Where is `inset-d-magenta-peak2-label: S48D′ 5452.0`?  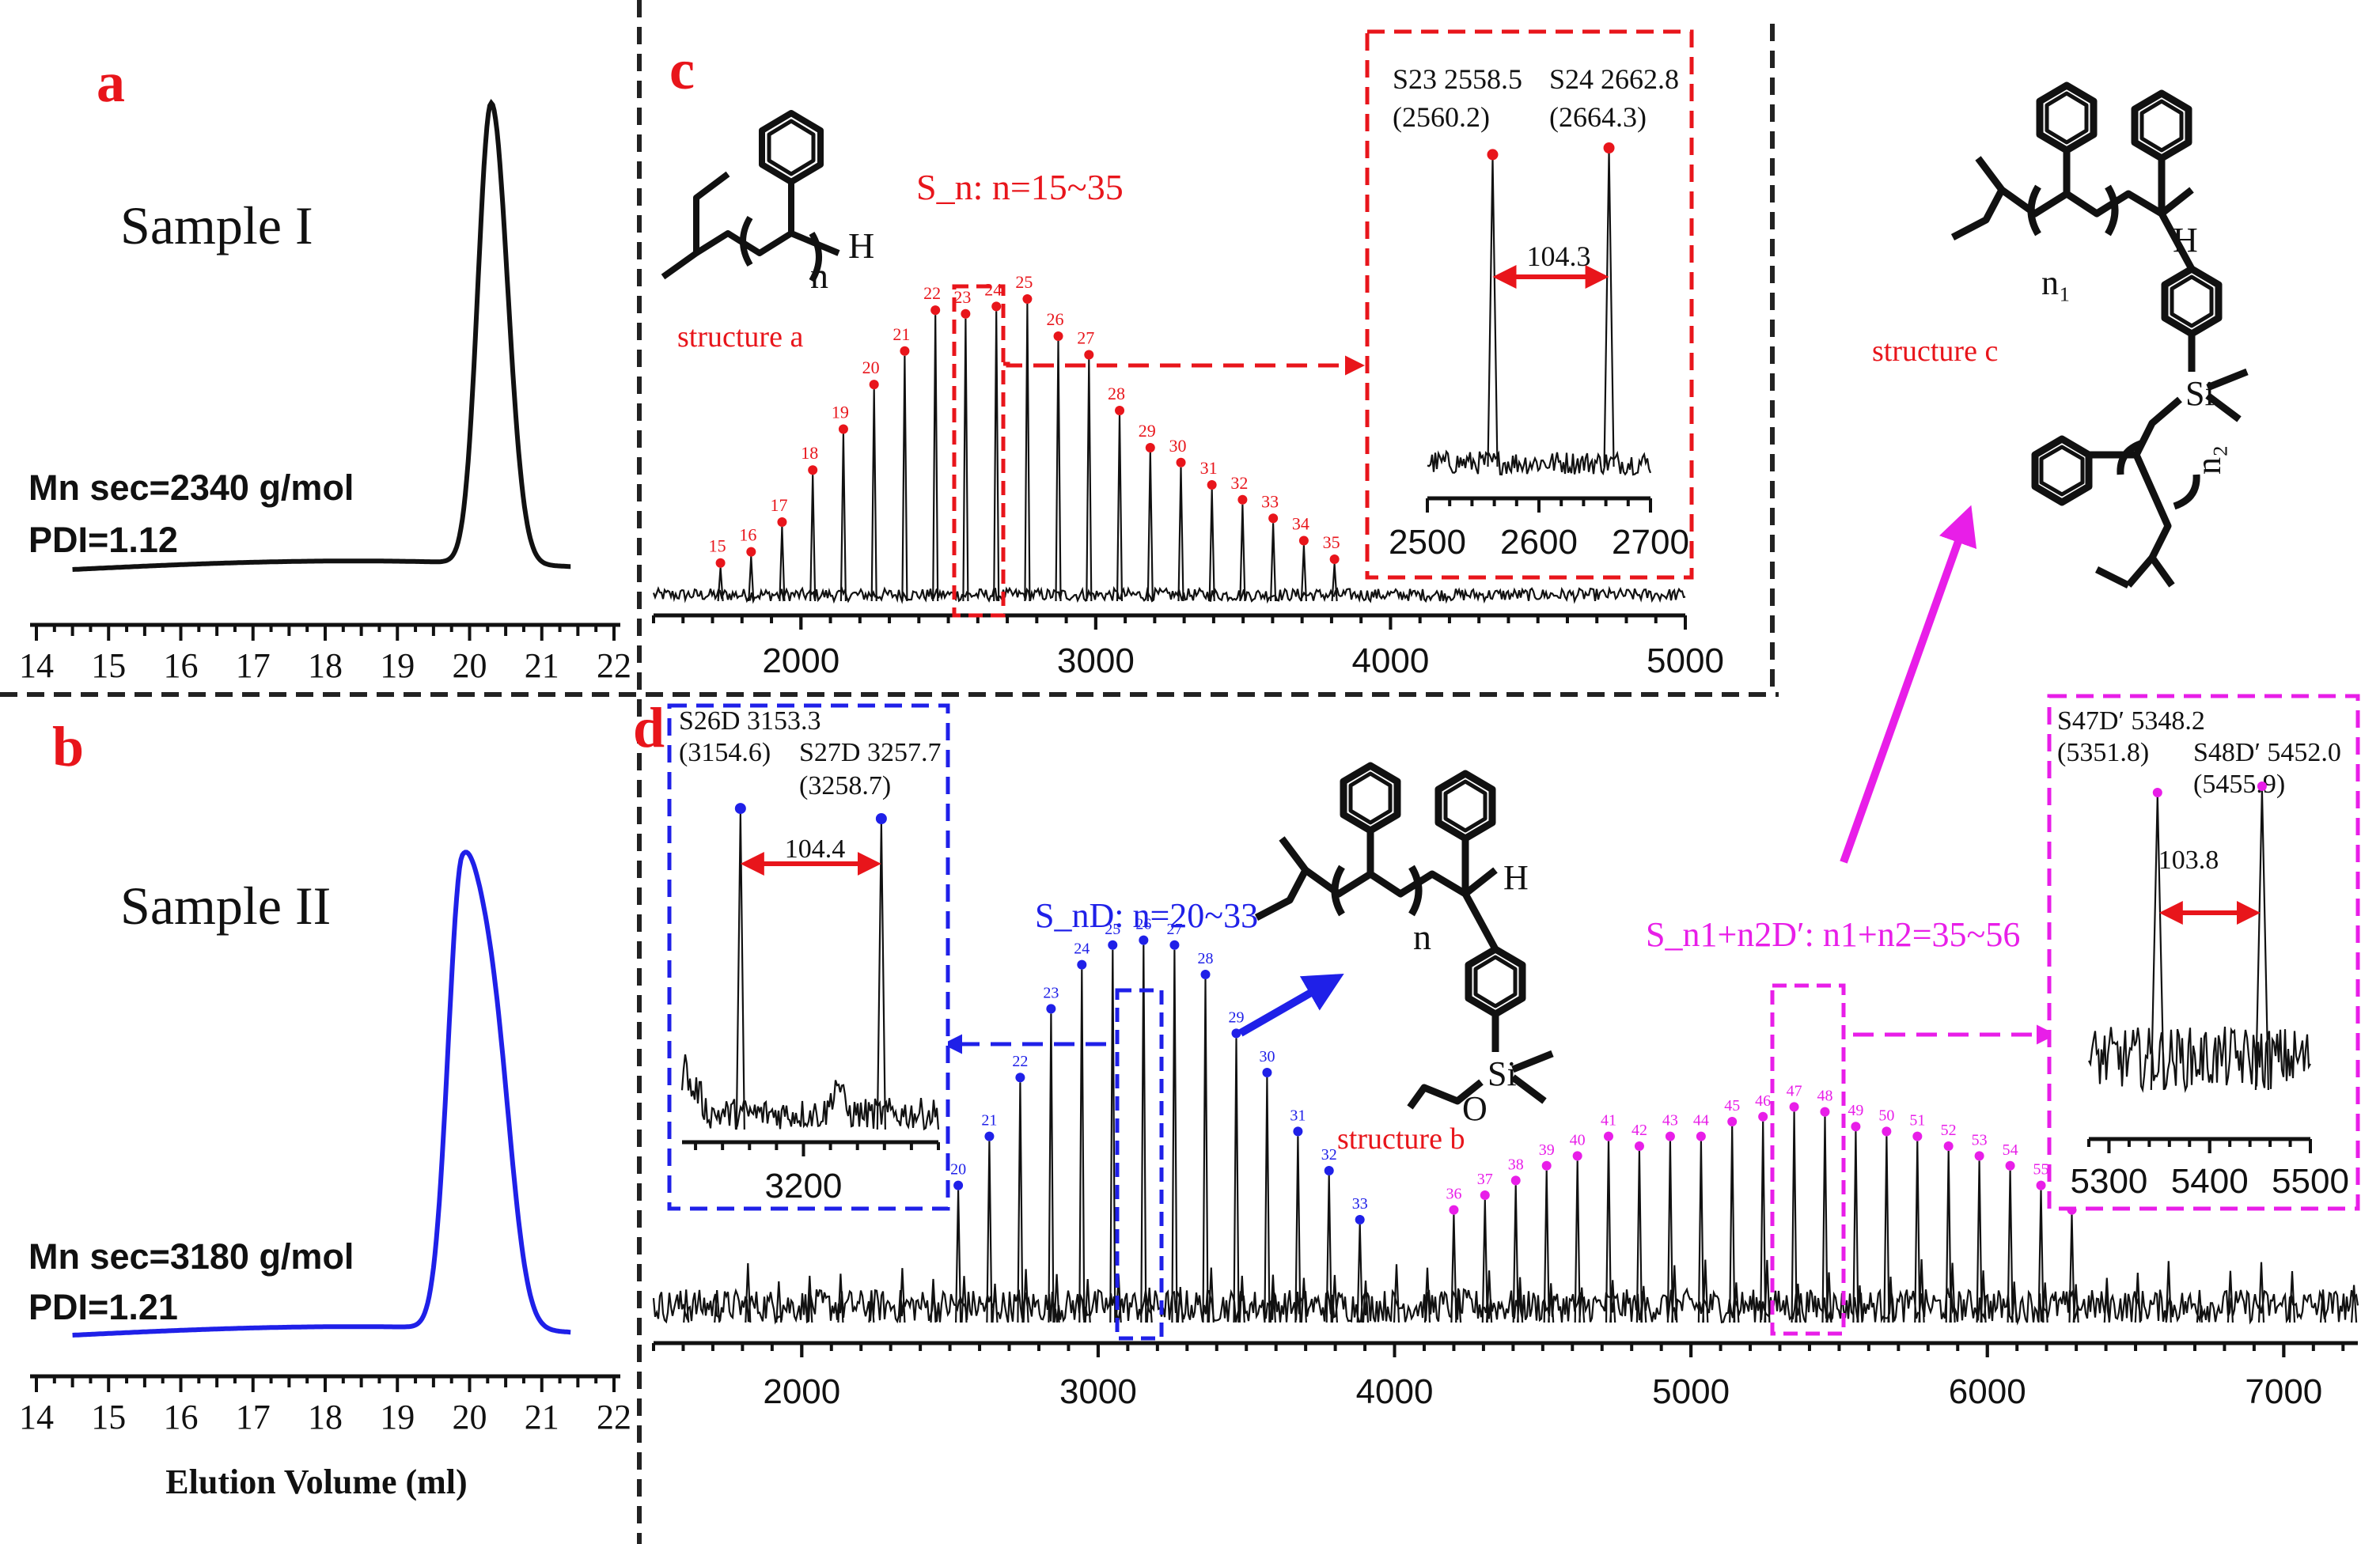
inset-d-magenta-peak2-label: S48D′ 5452.0 is located at coordinates (2267, 752).